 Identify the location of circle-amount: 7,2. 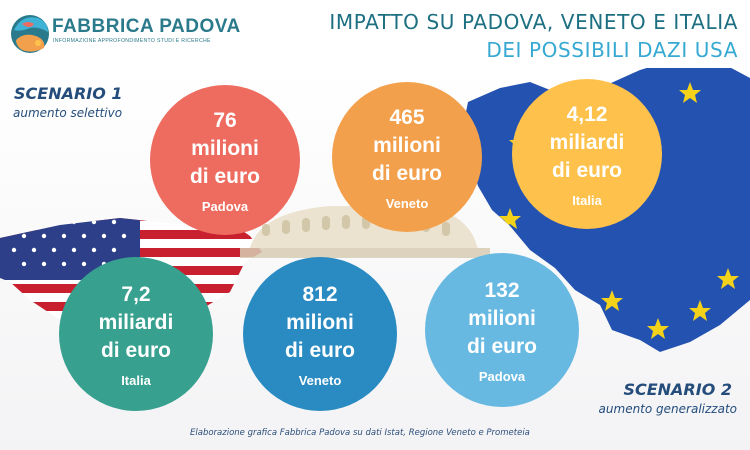
(136, 294).